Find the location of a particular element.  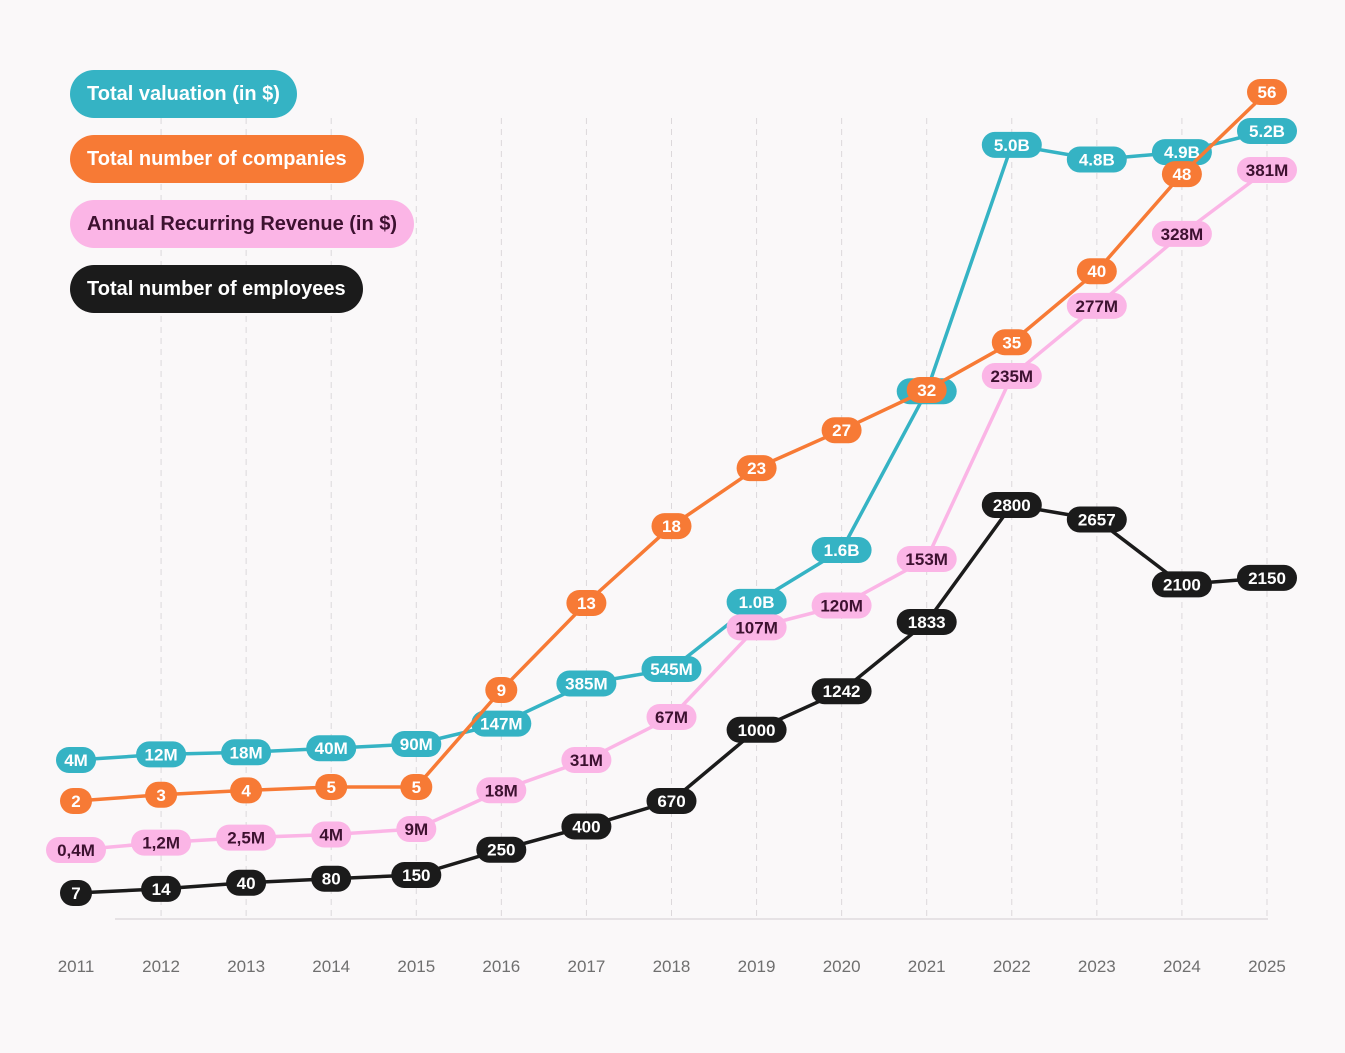

data-label: 40 is located at coordinates (246, 882).